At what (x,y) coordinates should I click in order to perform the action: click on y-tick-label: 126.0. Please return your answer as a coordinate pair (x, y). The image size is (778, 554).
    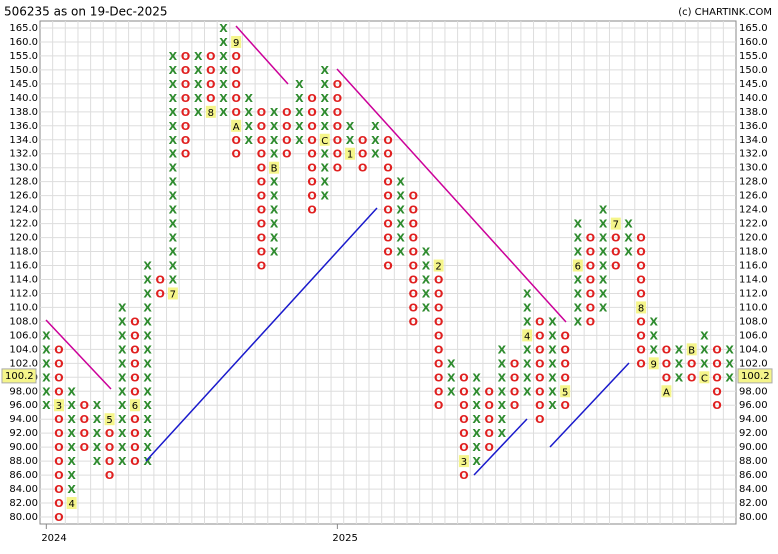
    Looking at the image, I should click on (753, 196).